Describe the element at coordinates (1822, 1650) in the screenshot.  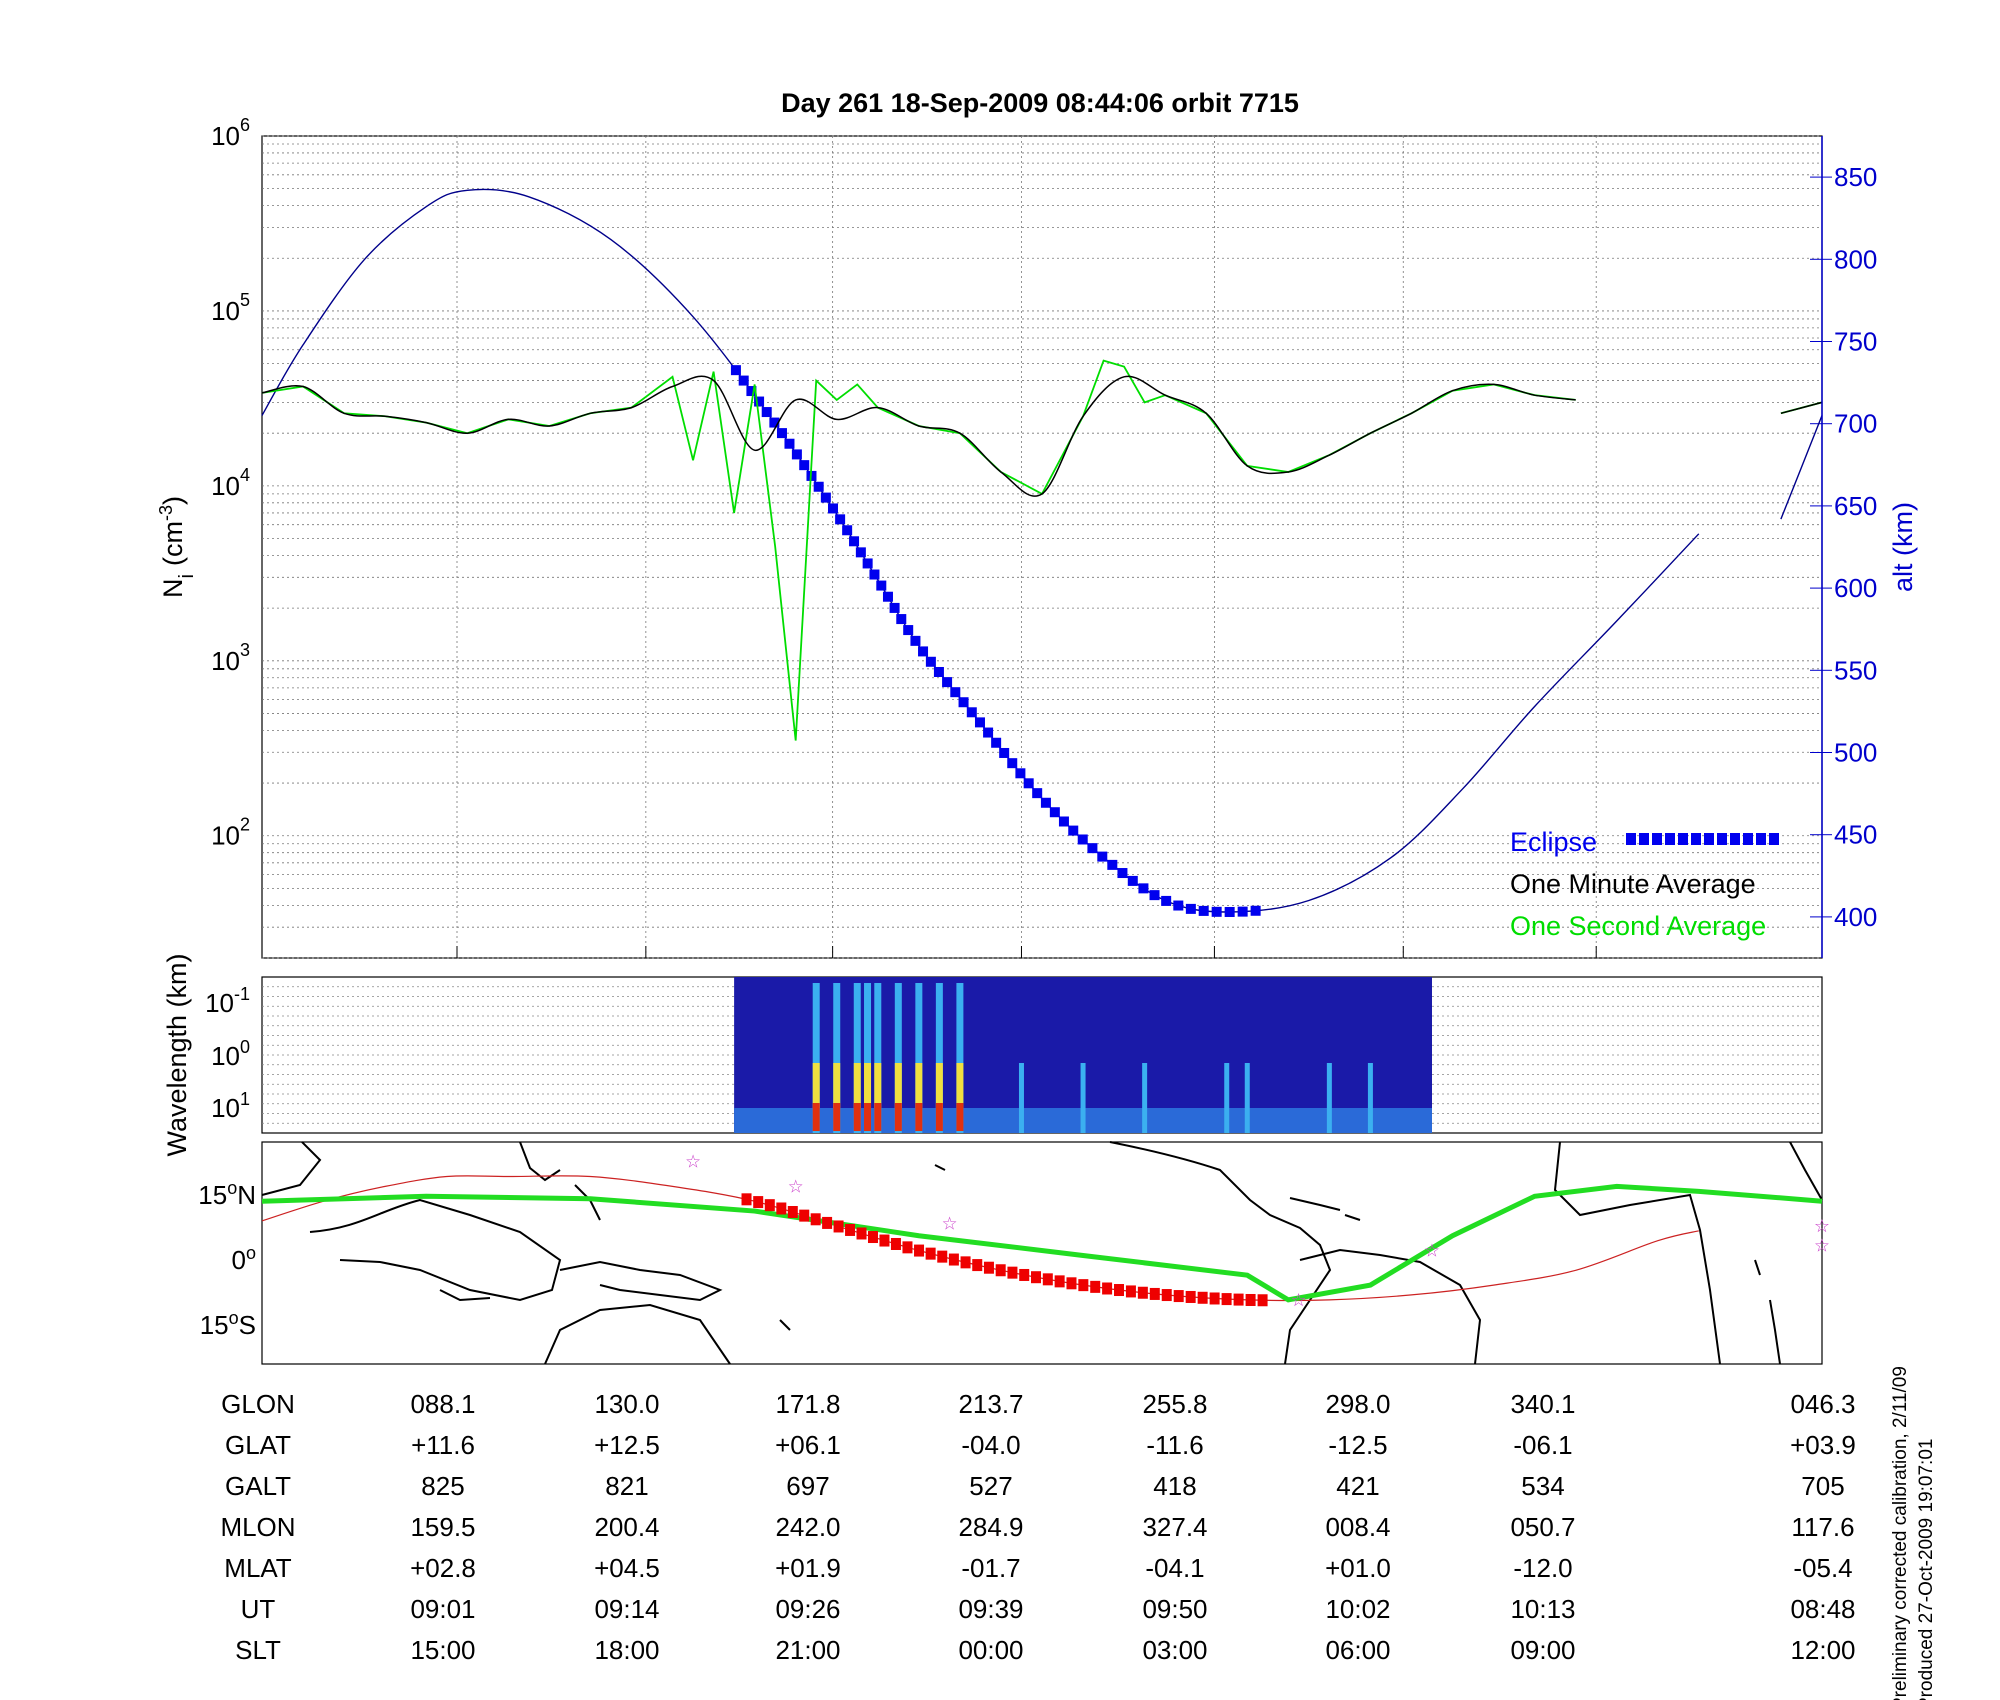
I see `table-cell: 12:00` at that location.